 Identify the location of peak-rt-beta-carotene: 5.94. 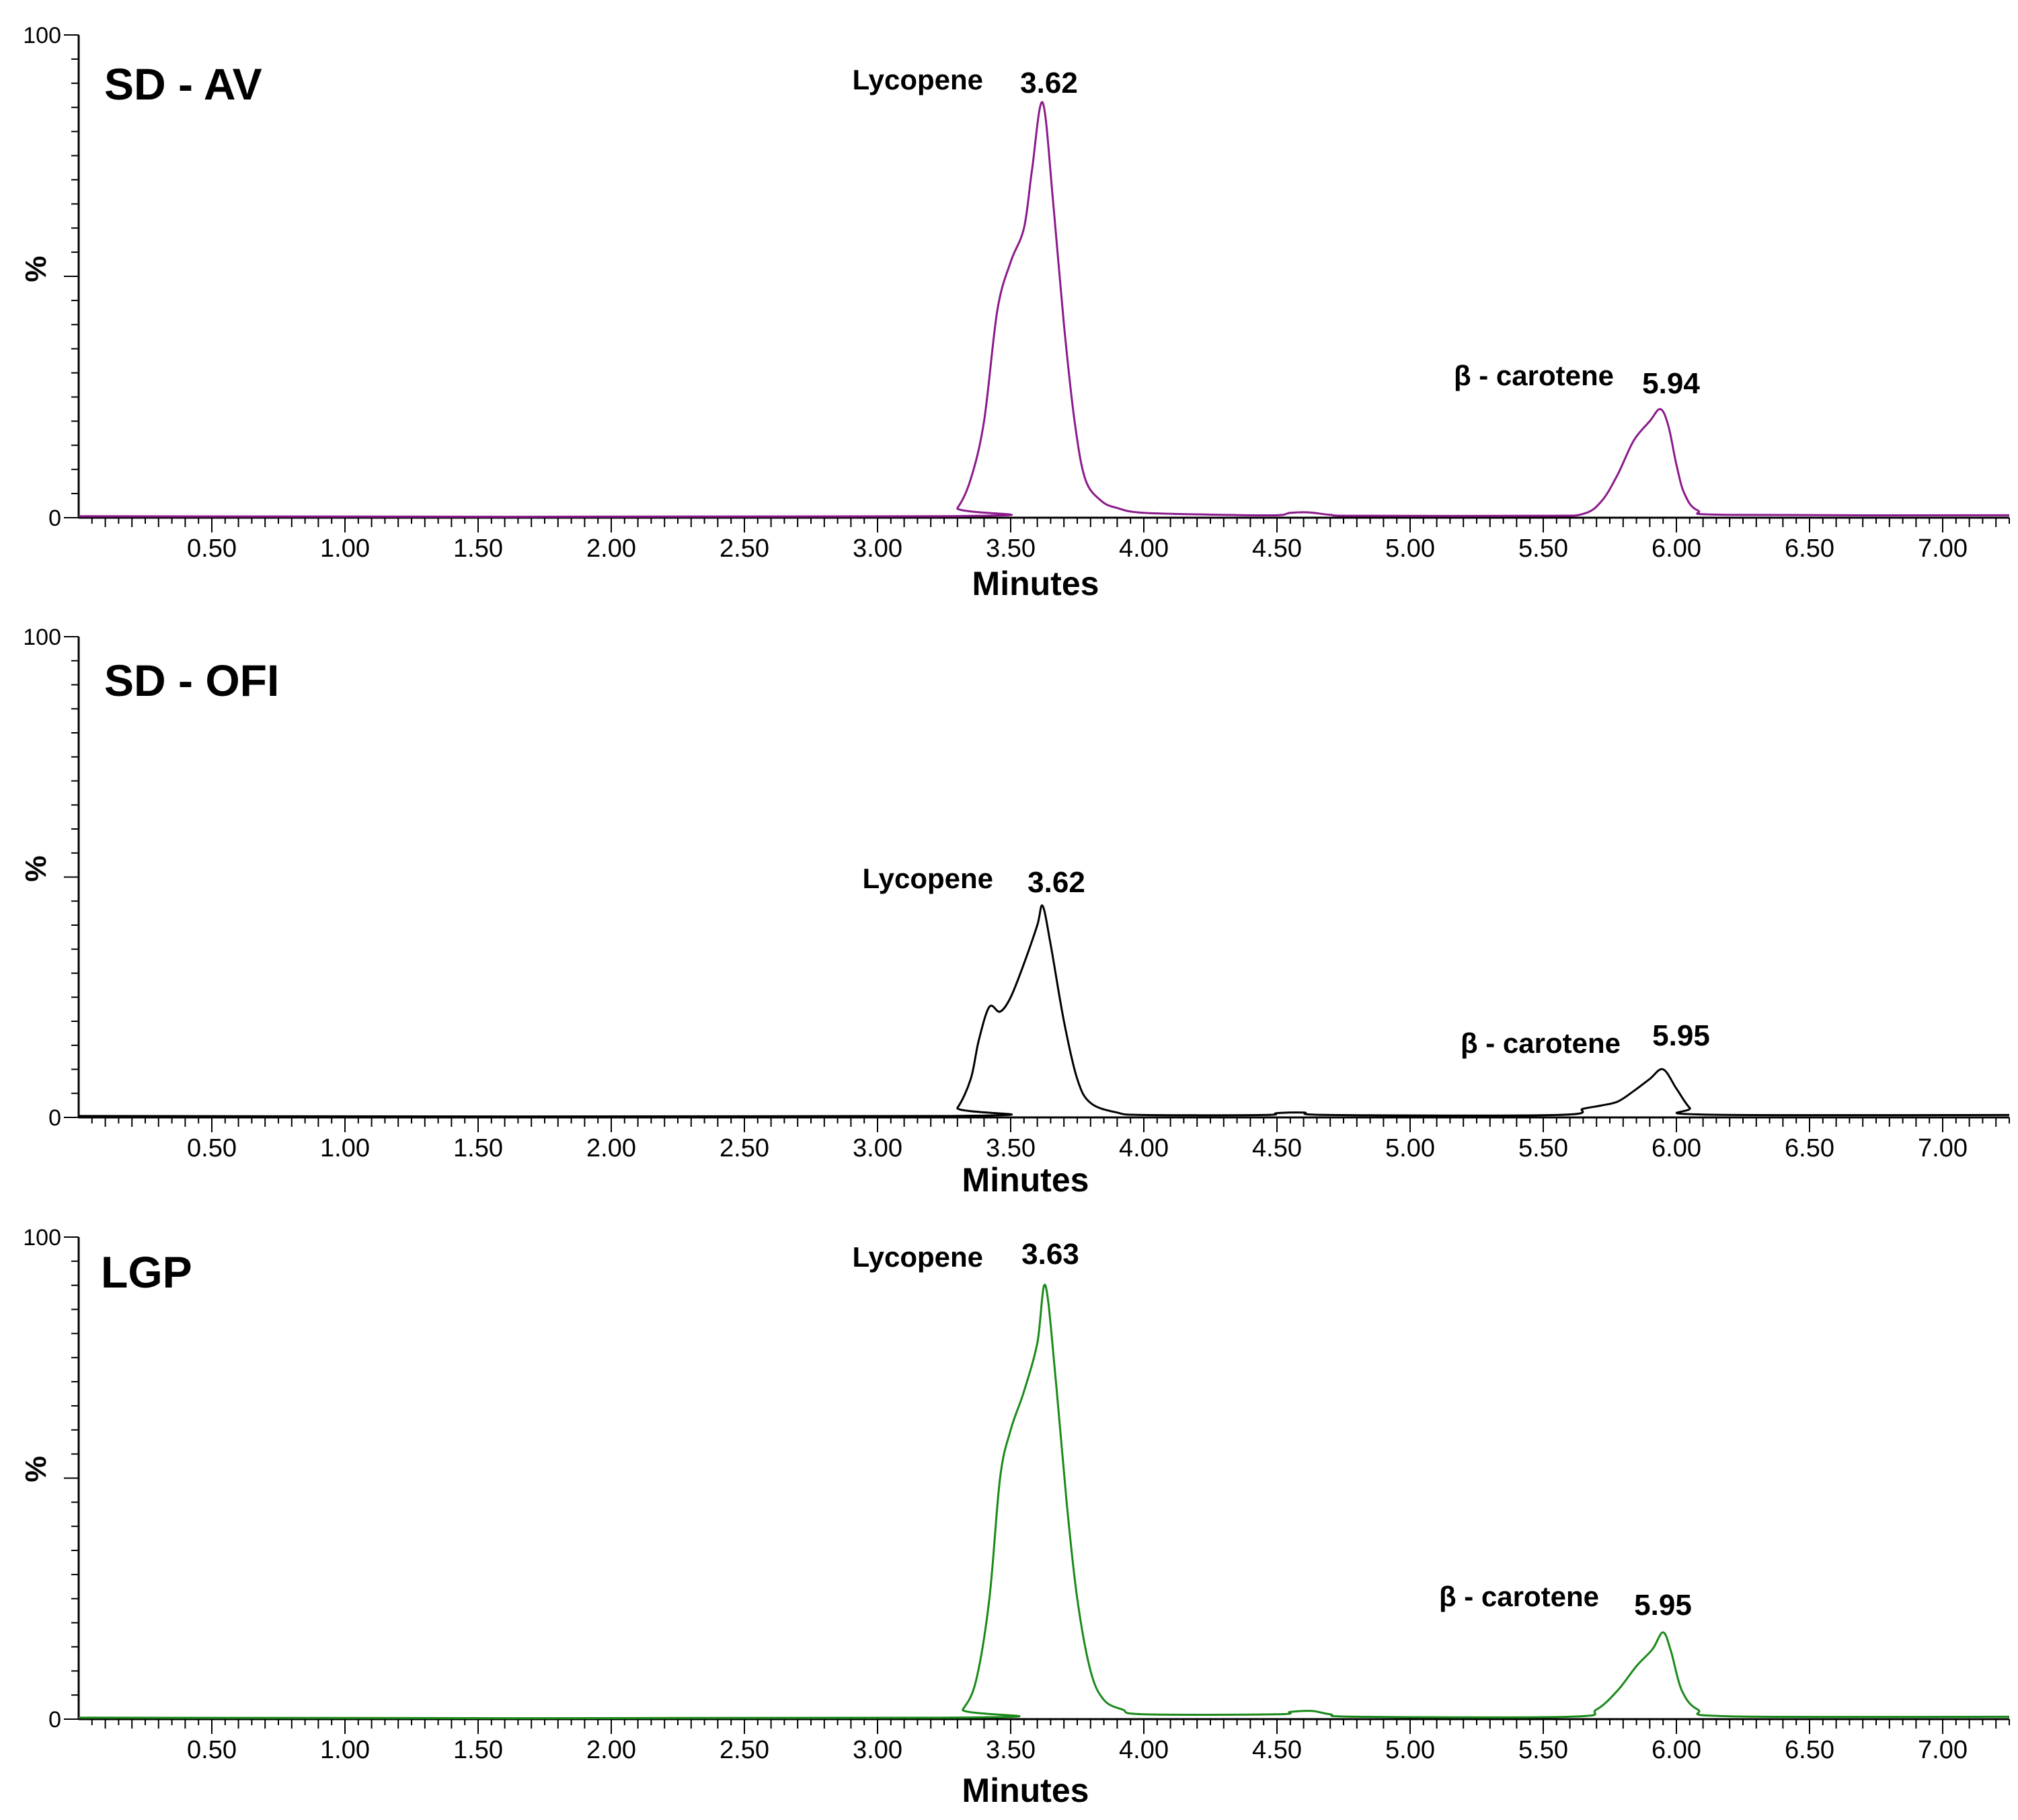
(1671, 383).